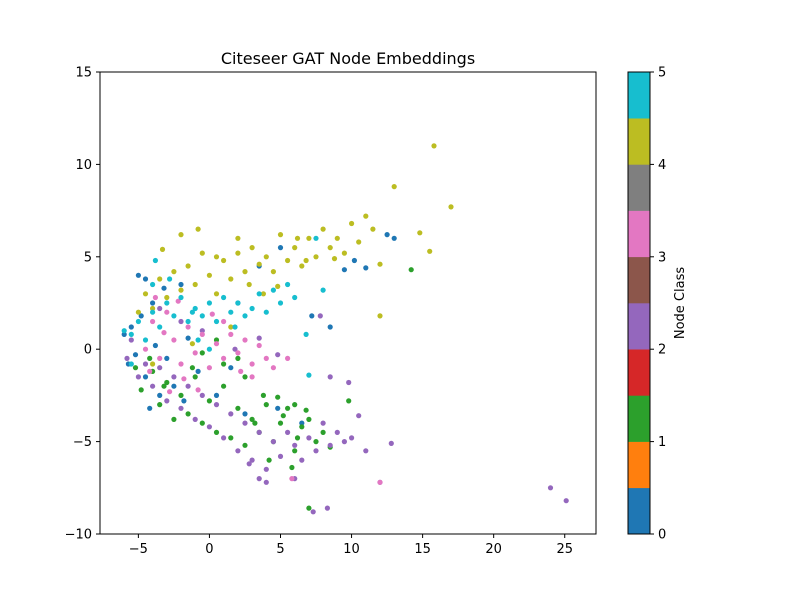 Image resolution: width=800 pixels, height=600 pixels. What do you see at coordinates (639, 303) in the screenshot?
I see `colorbar-frame` at bounding box center [639, 303].